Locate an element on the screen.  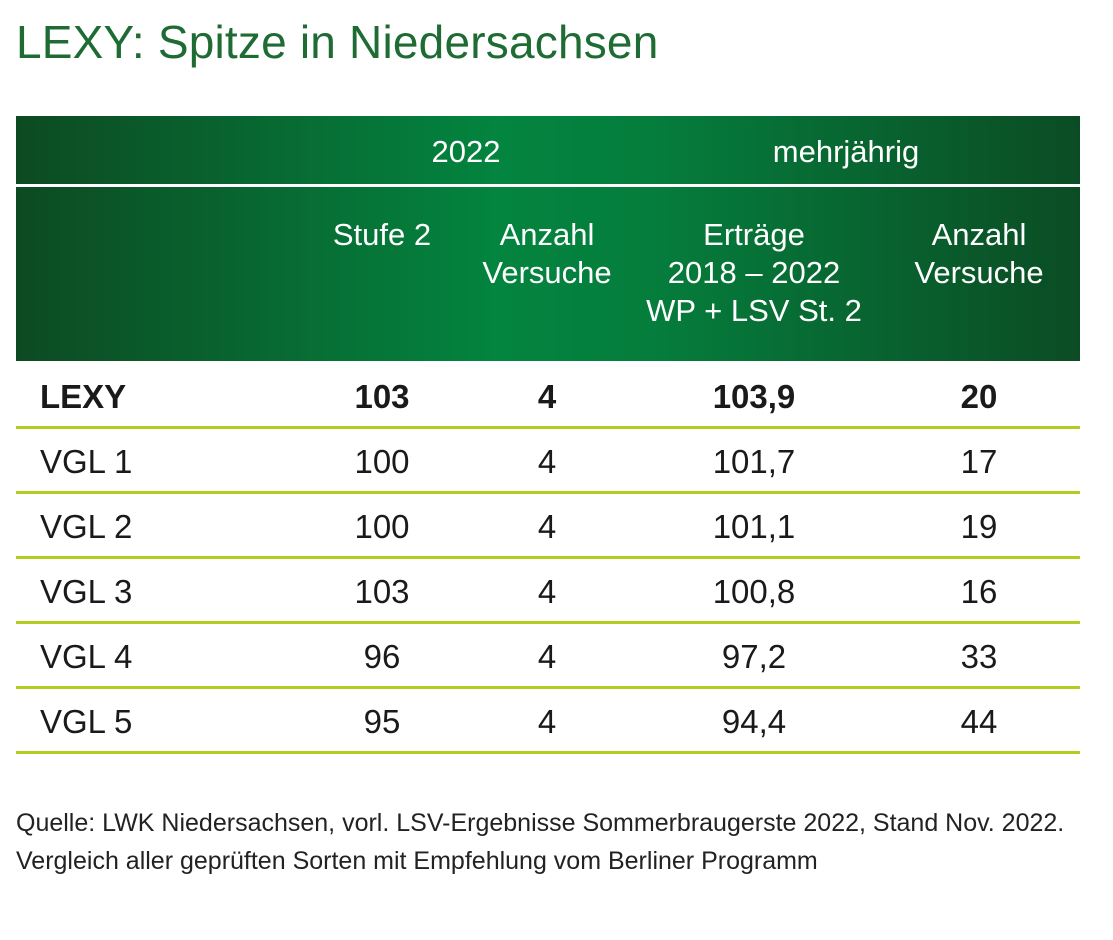
table-row: VGL 1 100 4 101,7 17 is located at coordinates (548, 461).